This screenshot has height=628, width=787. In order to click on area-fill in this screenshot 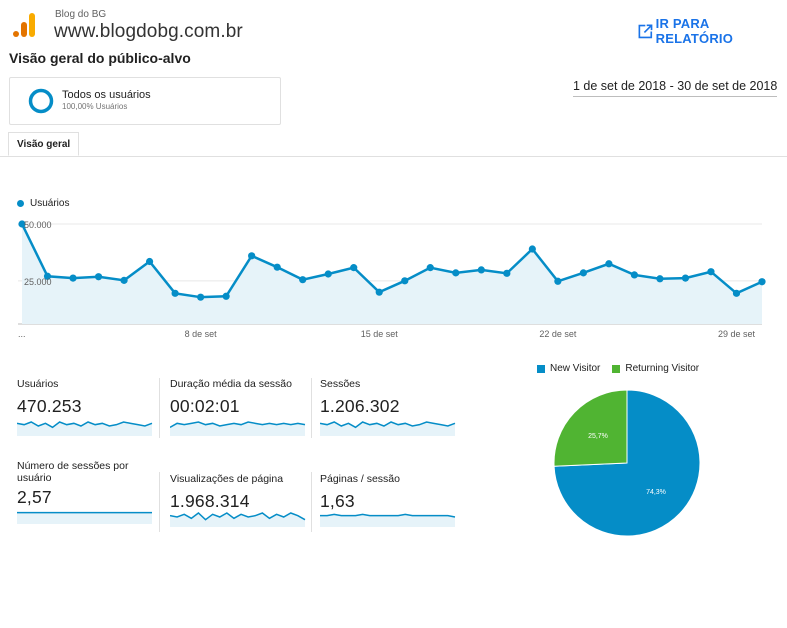, I will do `click(392, 274)`.